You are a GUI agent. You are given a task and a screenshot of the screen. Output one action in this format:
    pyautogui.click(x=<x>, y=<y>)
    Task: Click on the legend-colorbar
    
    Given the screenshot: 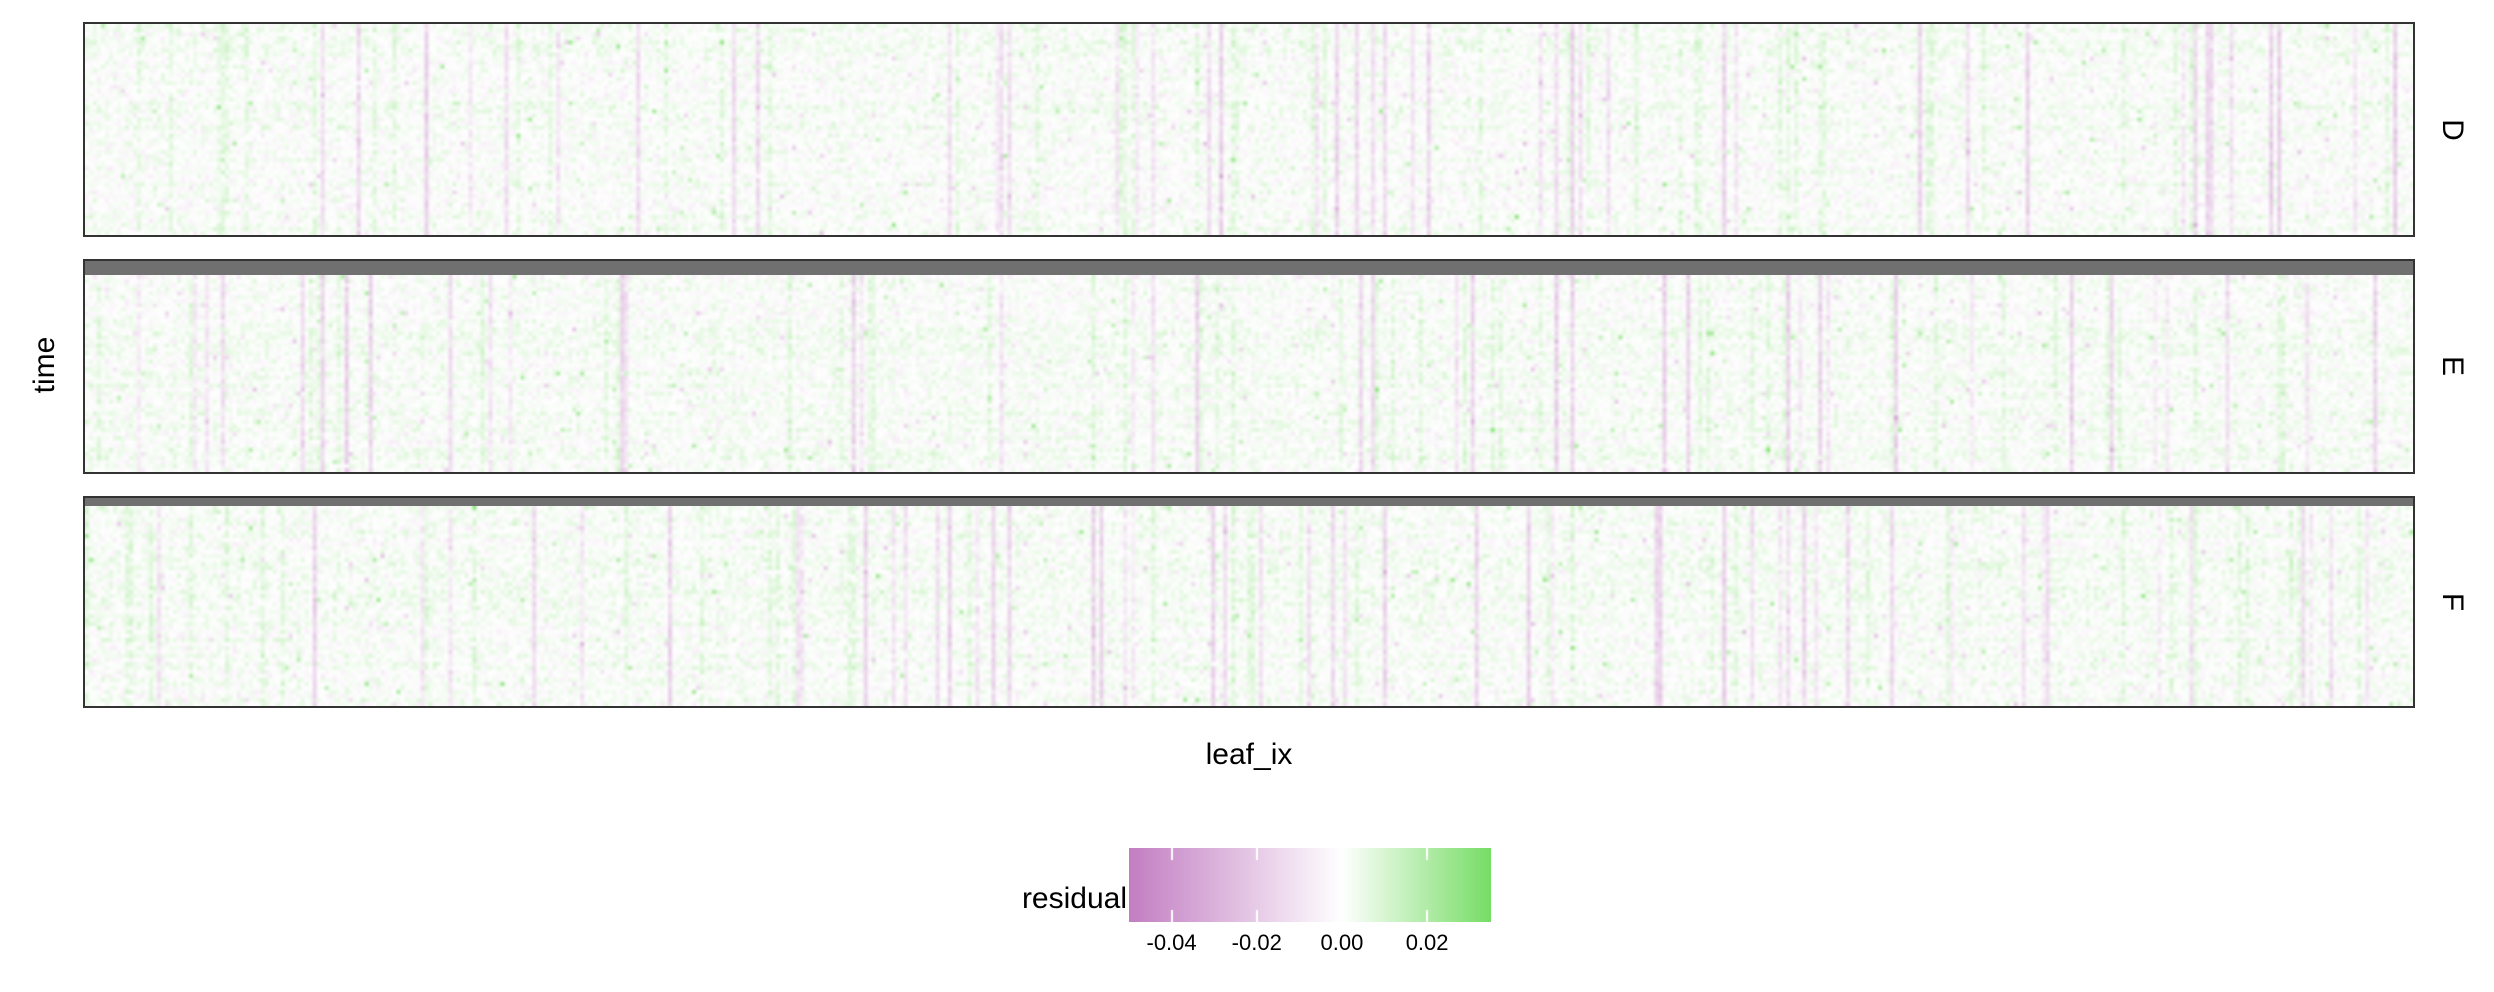 What is the action you would take?
    pyautogui.click(x=1310, y=885)
    